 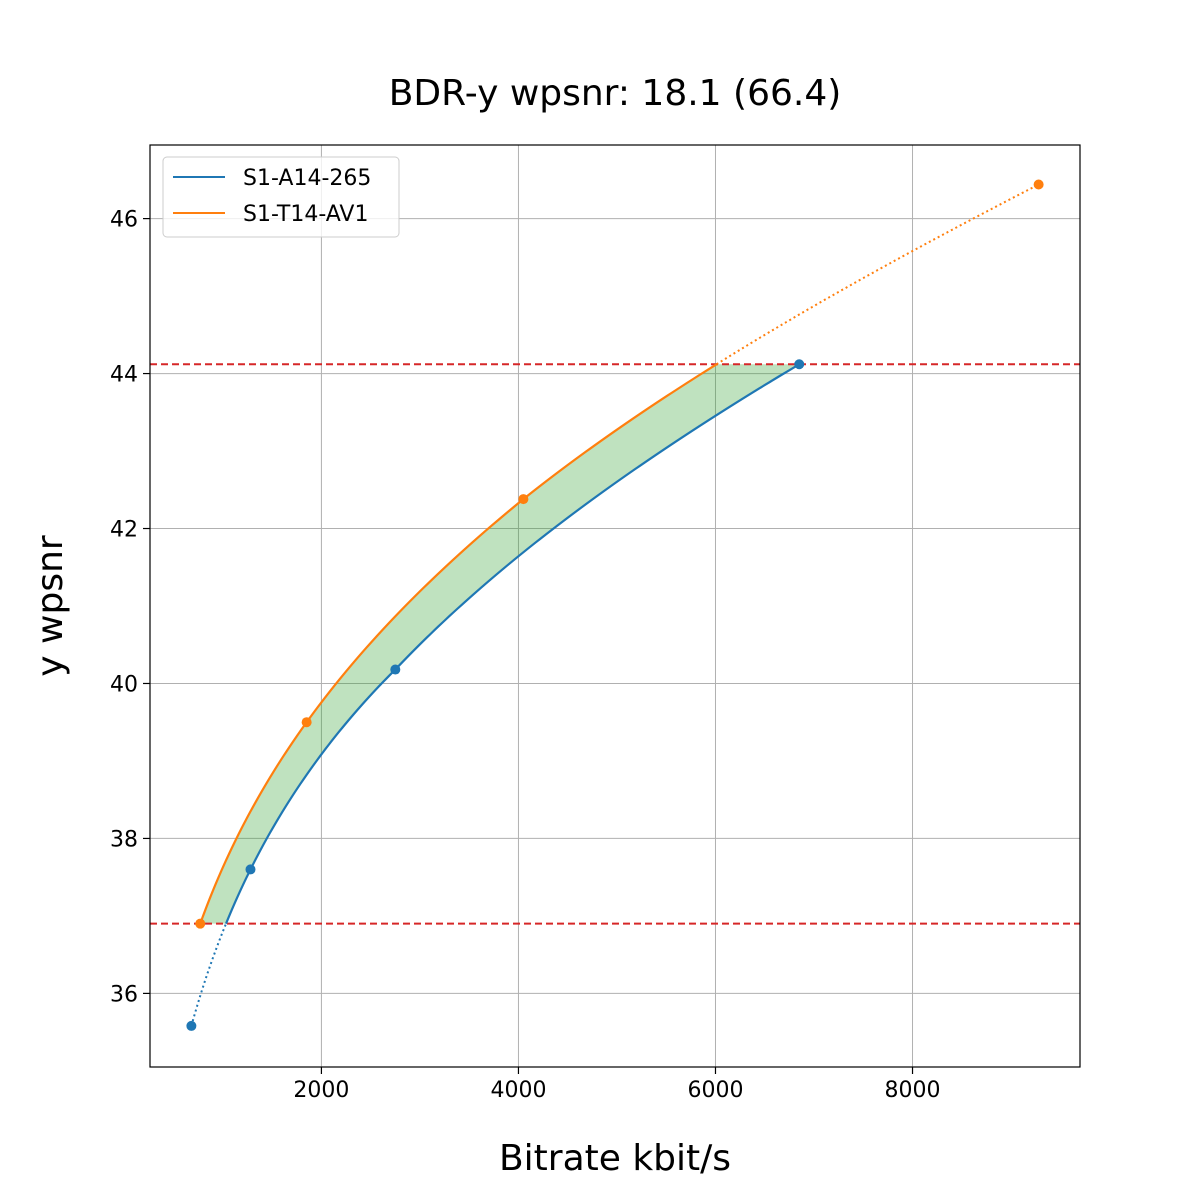 I want to click on y-axis-label: y wpsnr, so click(x=50, y=606).